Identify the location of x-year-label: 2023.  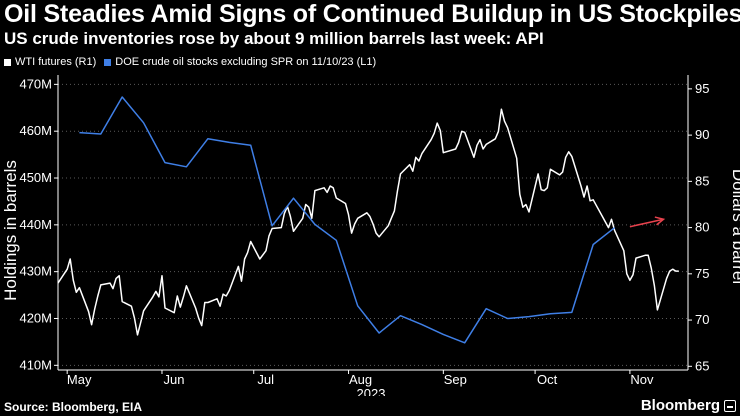
(371, 391).